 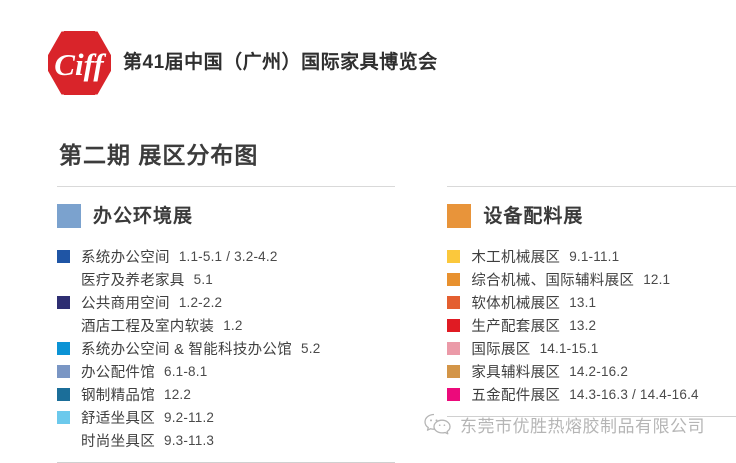 What do you see at coordinates (203, 279) in the screenshot?
I see `legend-halls: 5.1` at bounding box center [203, 279].